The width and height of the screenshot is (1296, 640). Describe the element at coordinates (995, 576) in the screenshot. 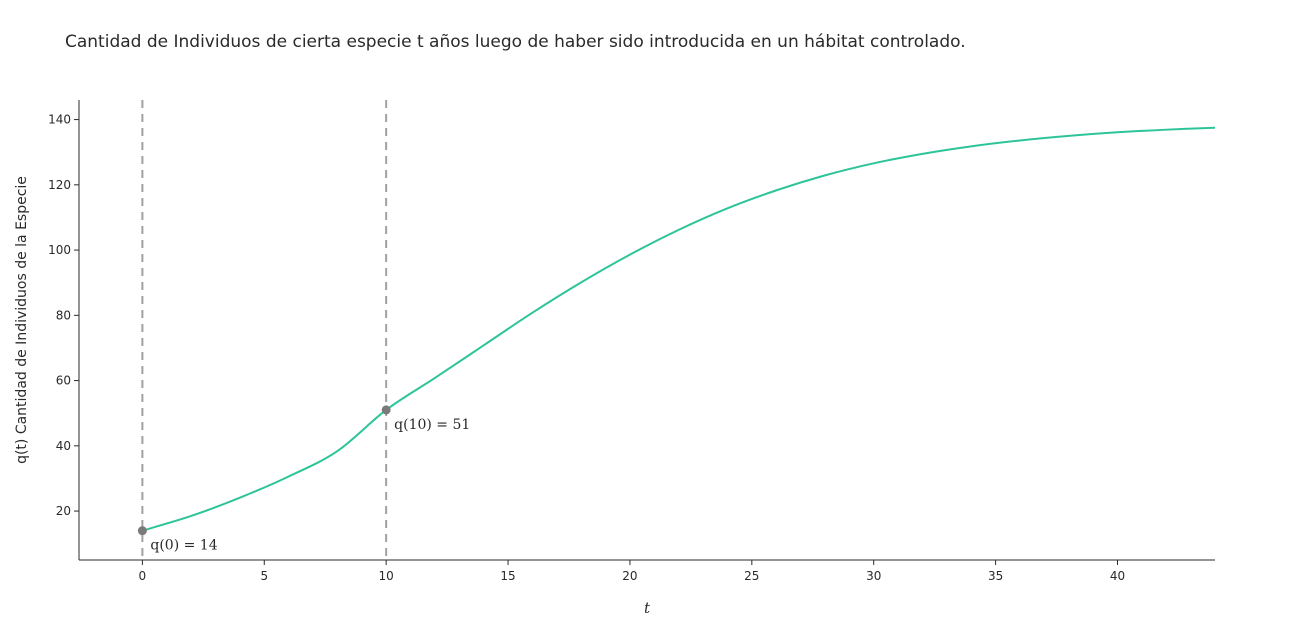

I see `x-tick-label: 35` at that location.